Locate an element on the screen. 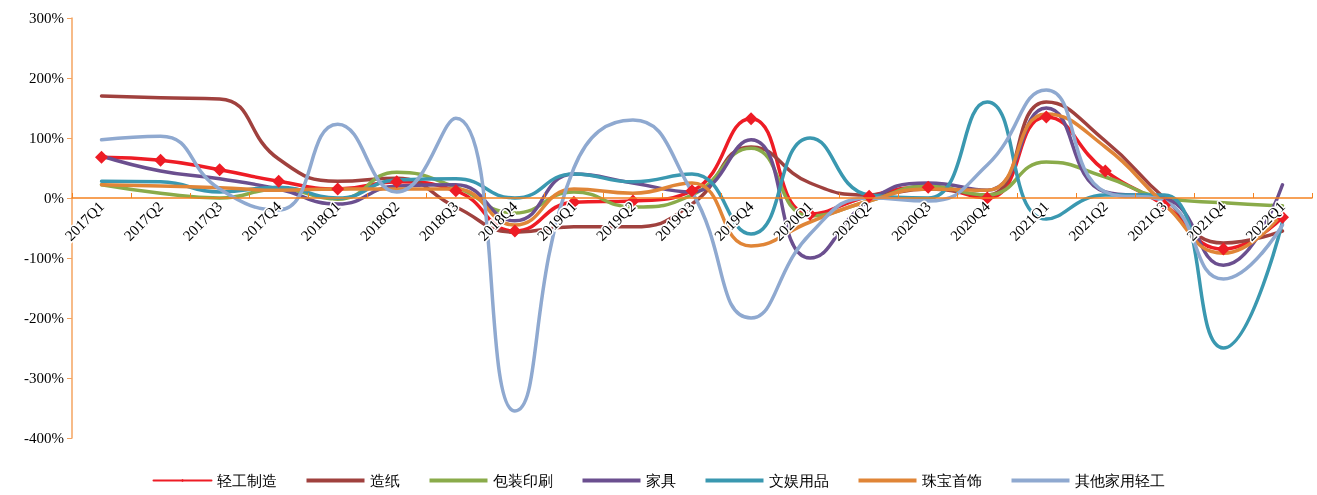  y-tick-label: -400% is located at coordinates (44, 438).